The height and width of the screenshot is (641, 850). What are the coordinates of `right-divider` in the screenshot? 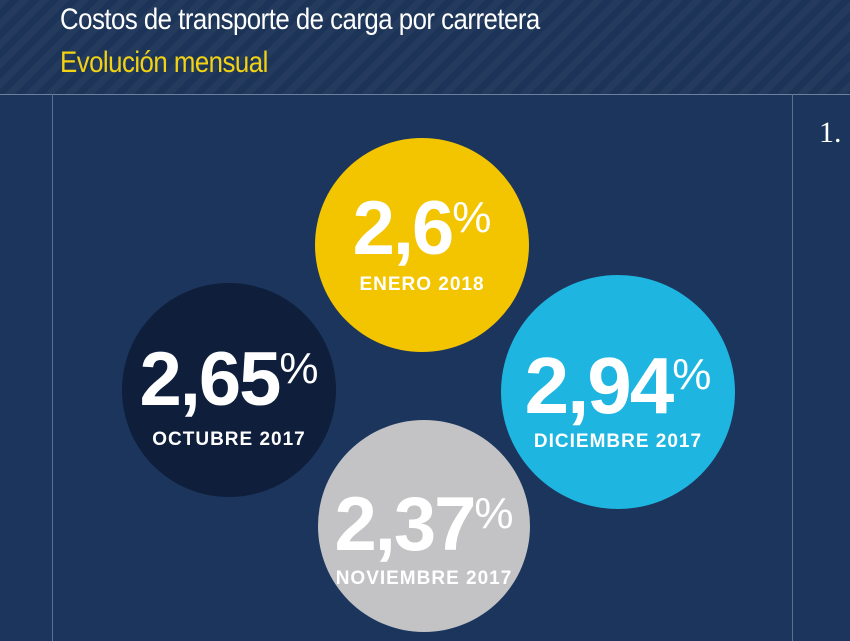 It's located at (792, 367).